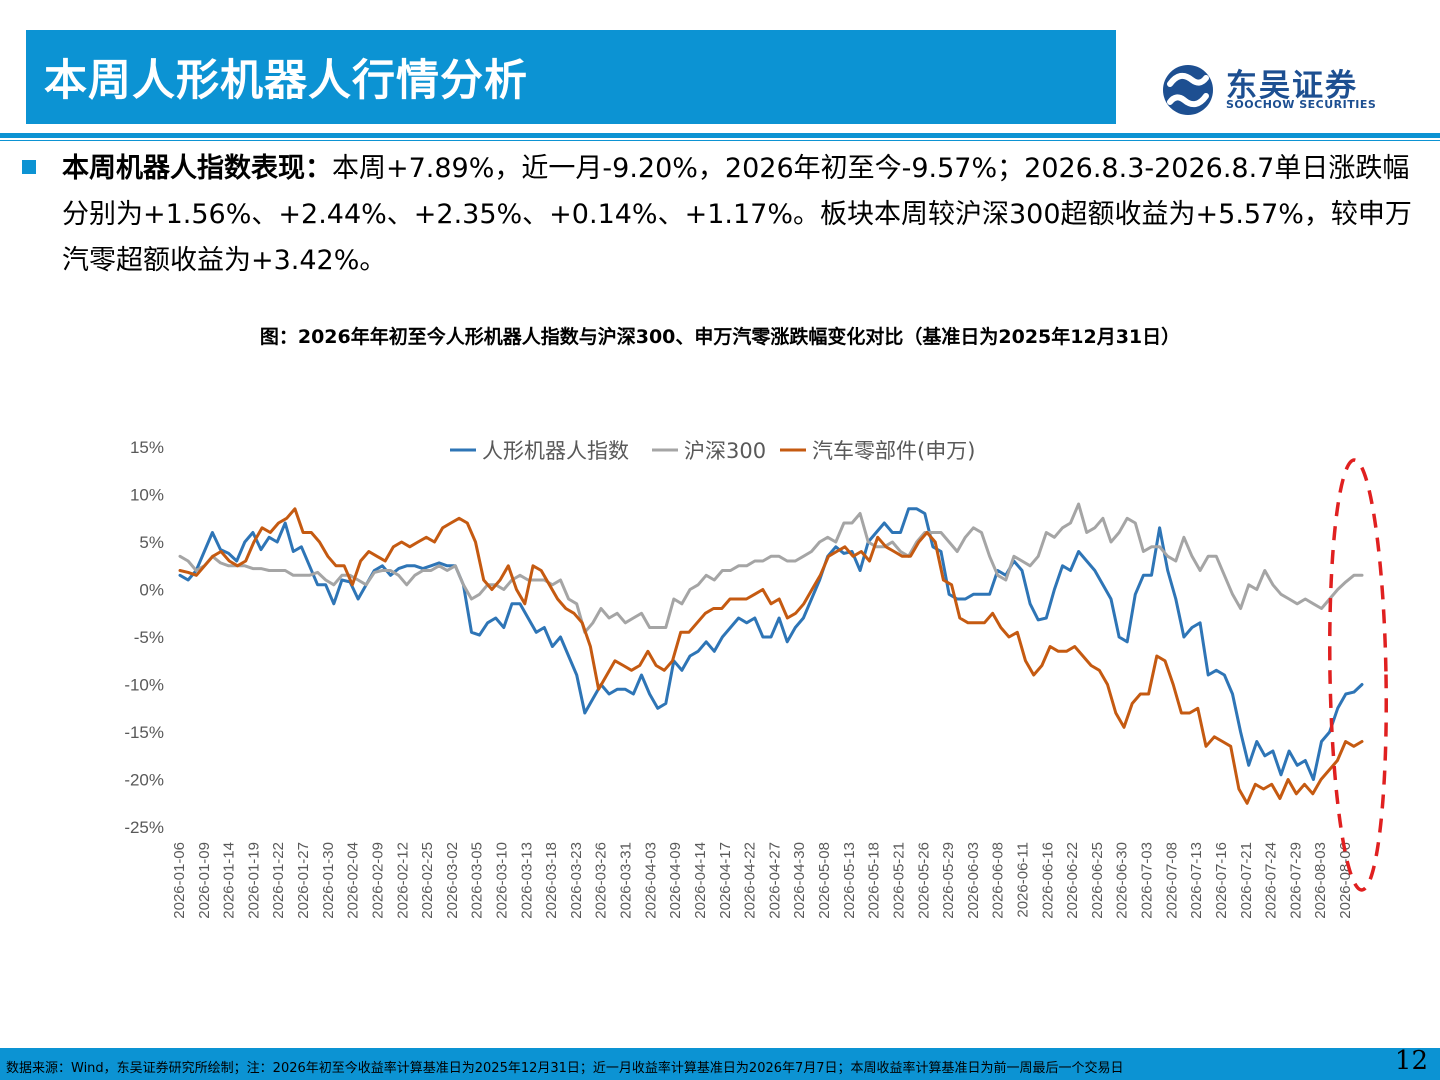 Image resolution: width=1440 pixels, height=1080 pixels. Describe the element at coordinates (229, 880) in the screenshot. I see `x-tick-label: 2026-01-14` at that location.